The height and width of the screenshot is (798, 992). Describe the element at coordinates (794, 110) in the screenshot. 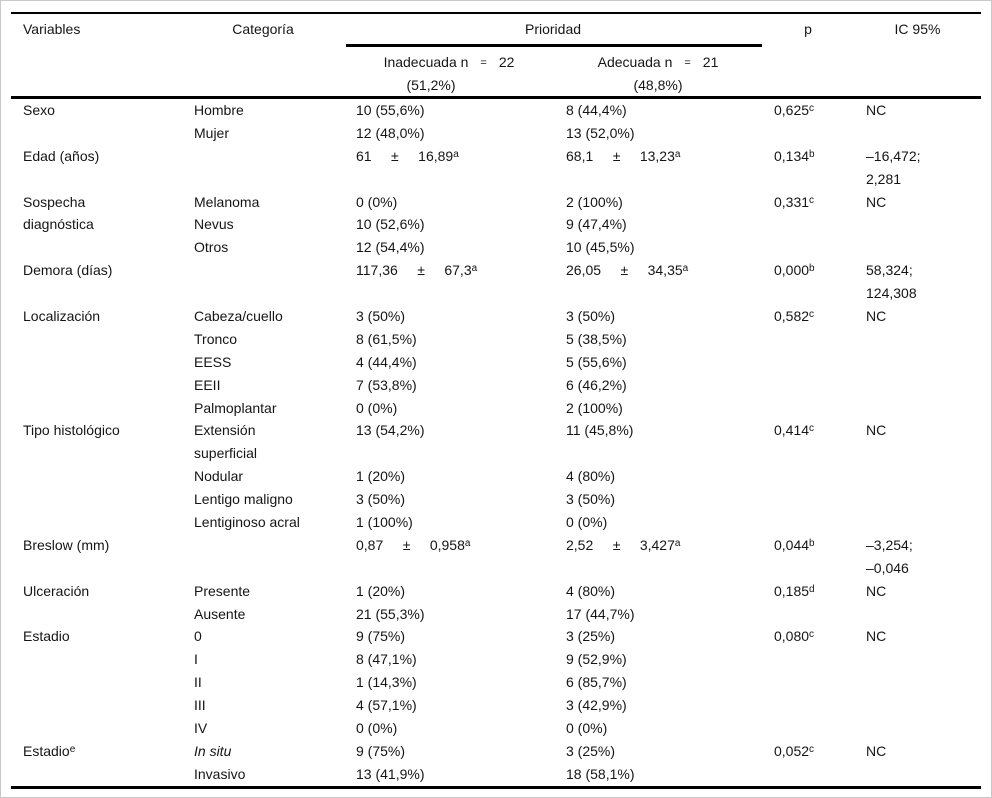

I see `table-cell: 0,625c` at that location.